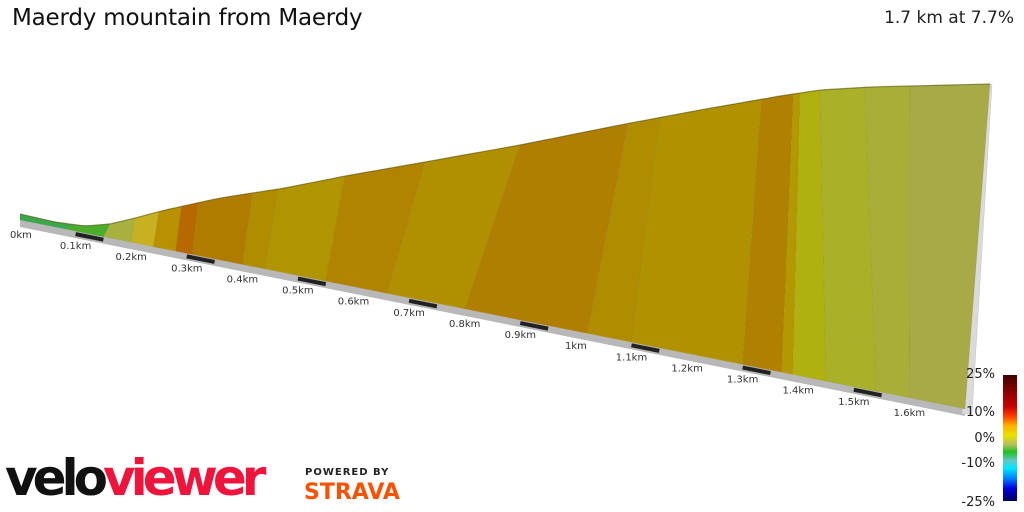 Image resolution: width=1024 pixels, height=512 pixels. I want to click on powered-by-label: POWERED BY, so click(347, 472).